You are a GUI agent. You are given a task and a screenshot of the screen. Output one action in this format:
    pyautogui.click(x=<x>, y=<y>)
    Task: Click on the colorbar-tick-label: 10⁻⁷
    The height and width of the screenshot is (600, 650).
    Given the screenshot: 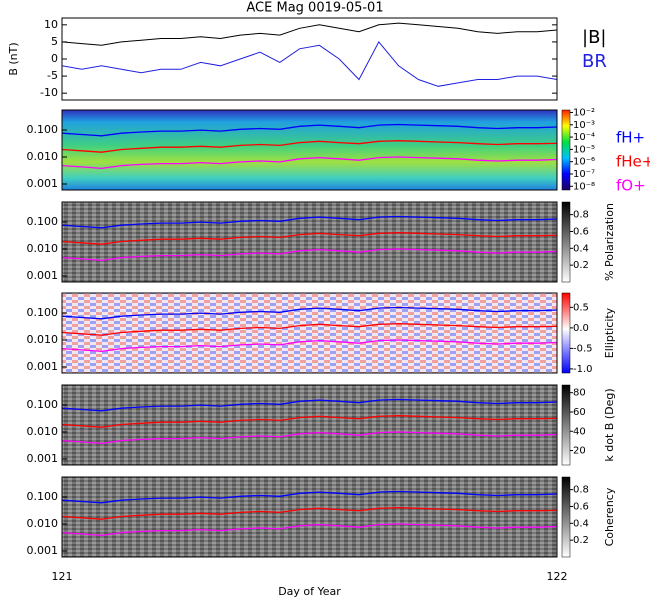 What is the action you would take?
    pyautogui.click(x=584, y=174)
    